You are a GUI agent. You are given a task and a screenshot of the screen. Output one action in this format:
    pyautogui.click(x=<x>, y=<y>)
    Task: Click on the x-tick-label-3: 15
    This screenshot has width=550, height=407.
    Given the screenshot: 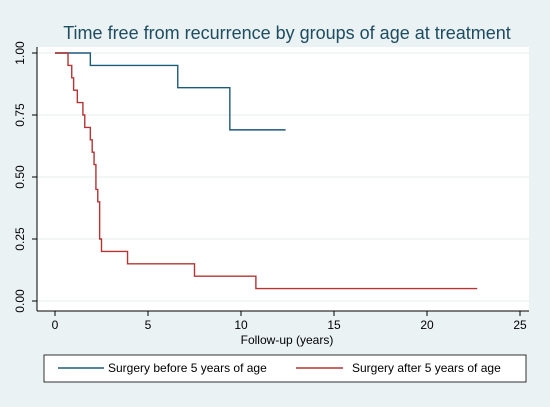 What is the action you would take?
    pyautogui.click(x=334, y=325)
    